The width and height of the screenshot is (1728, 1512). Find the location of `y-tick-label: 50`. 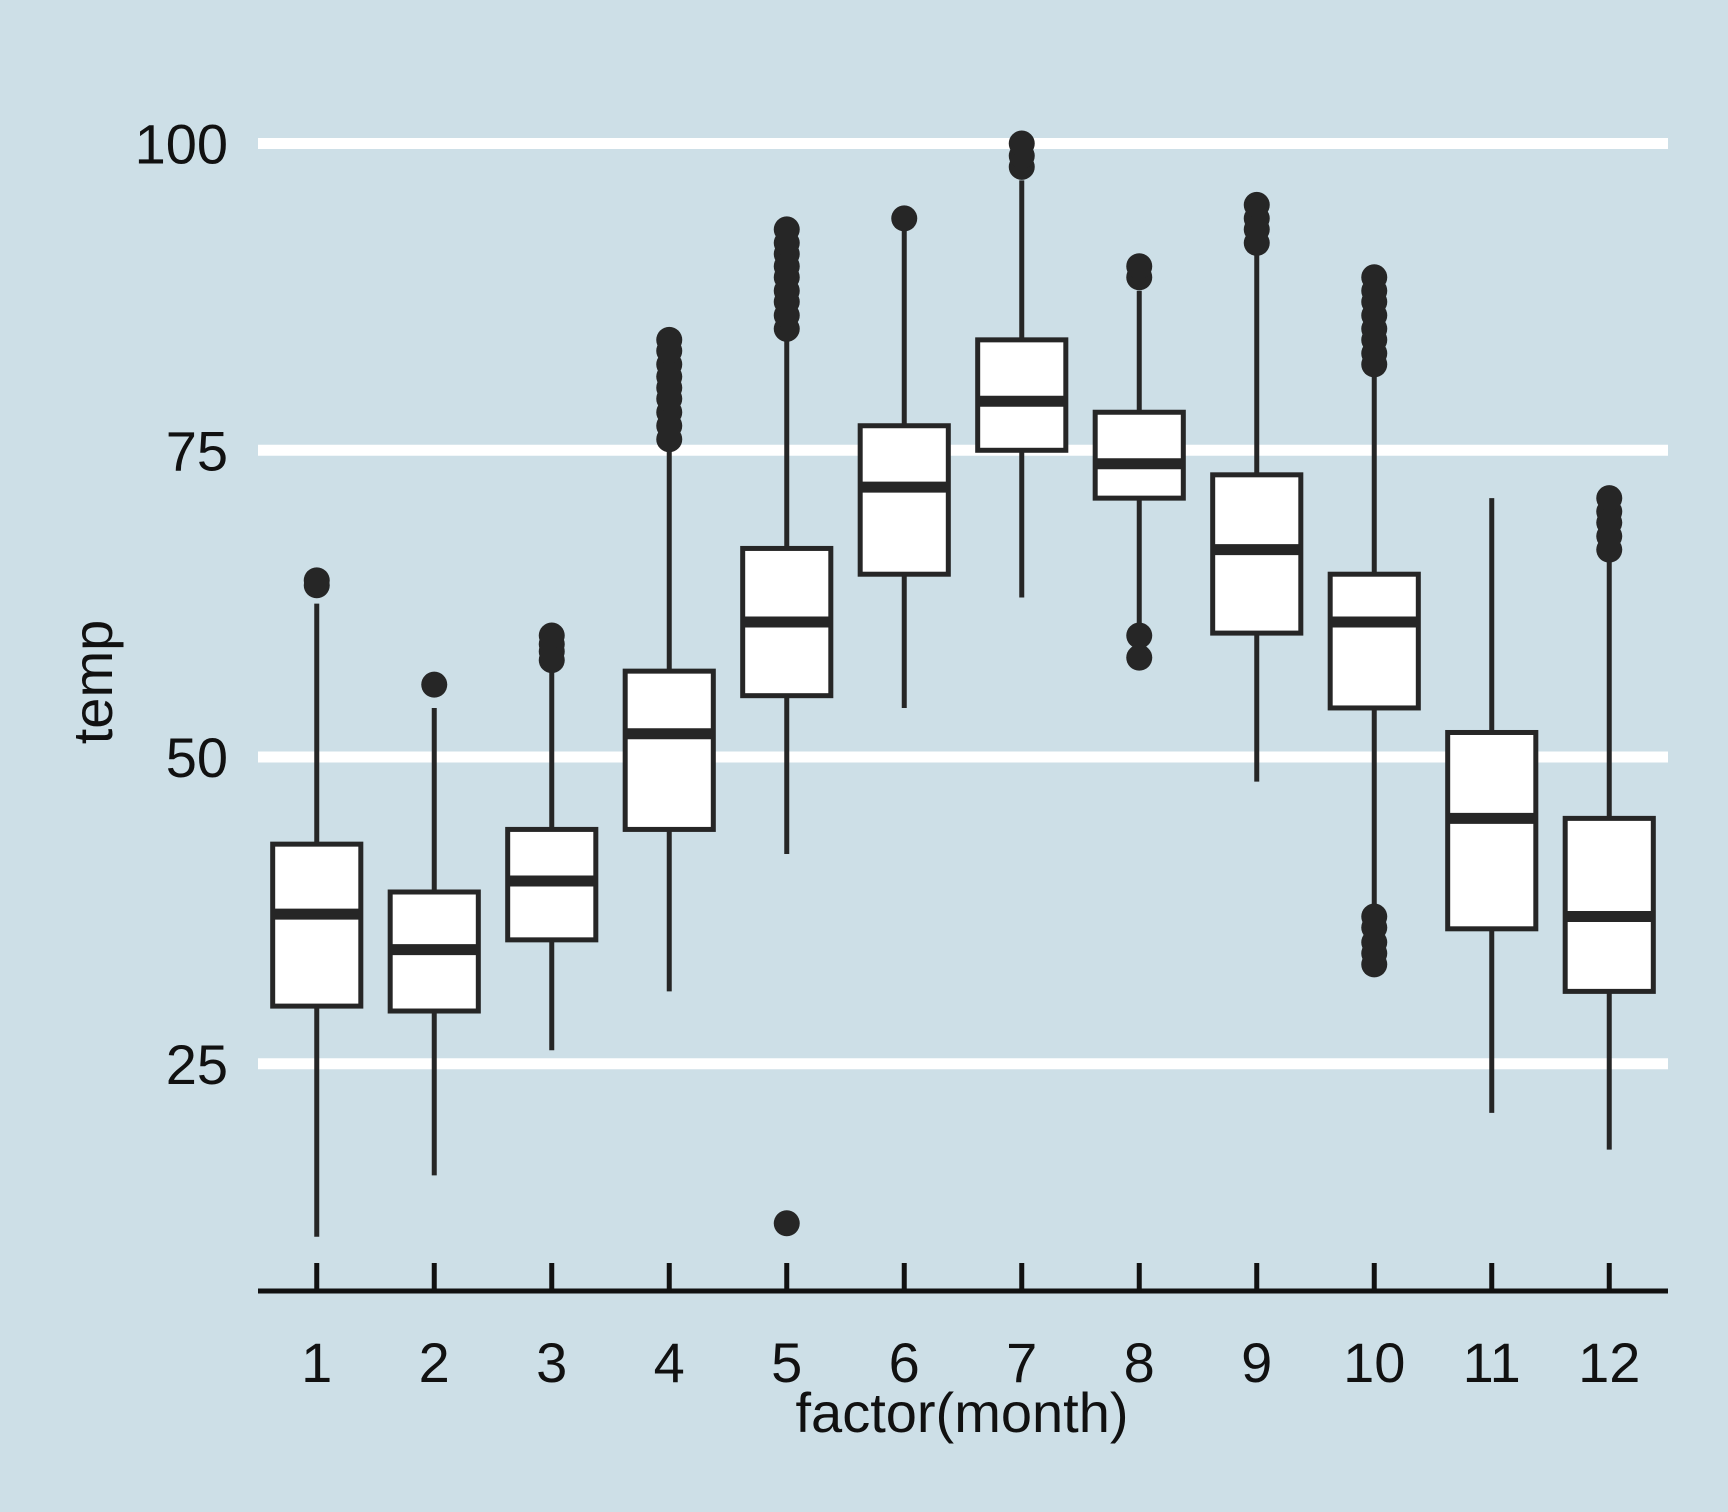

y-tick-label: 50 is located at coordinates (197, 757).